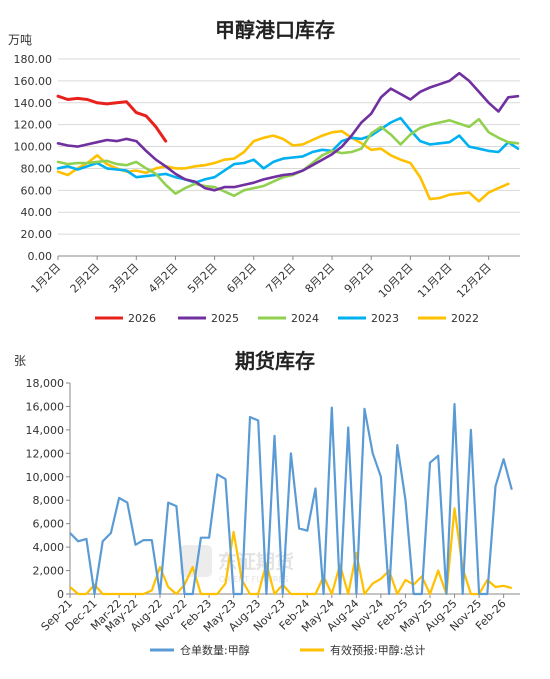  I want to click on y-tick-label: 14,000, so click(45, 430).